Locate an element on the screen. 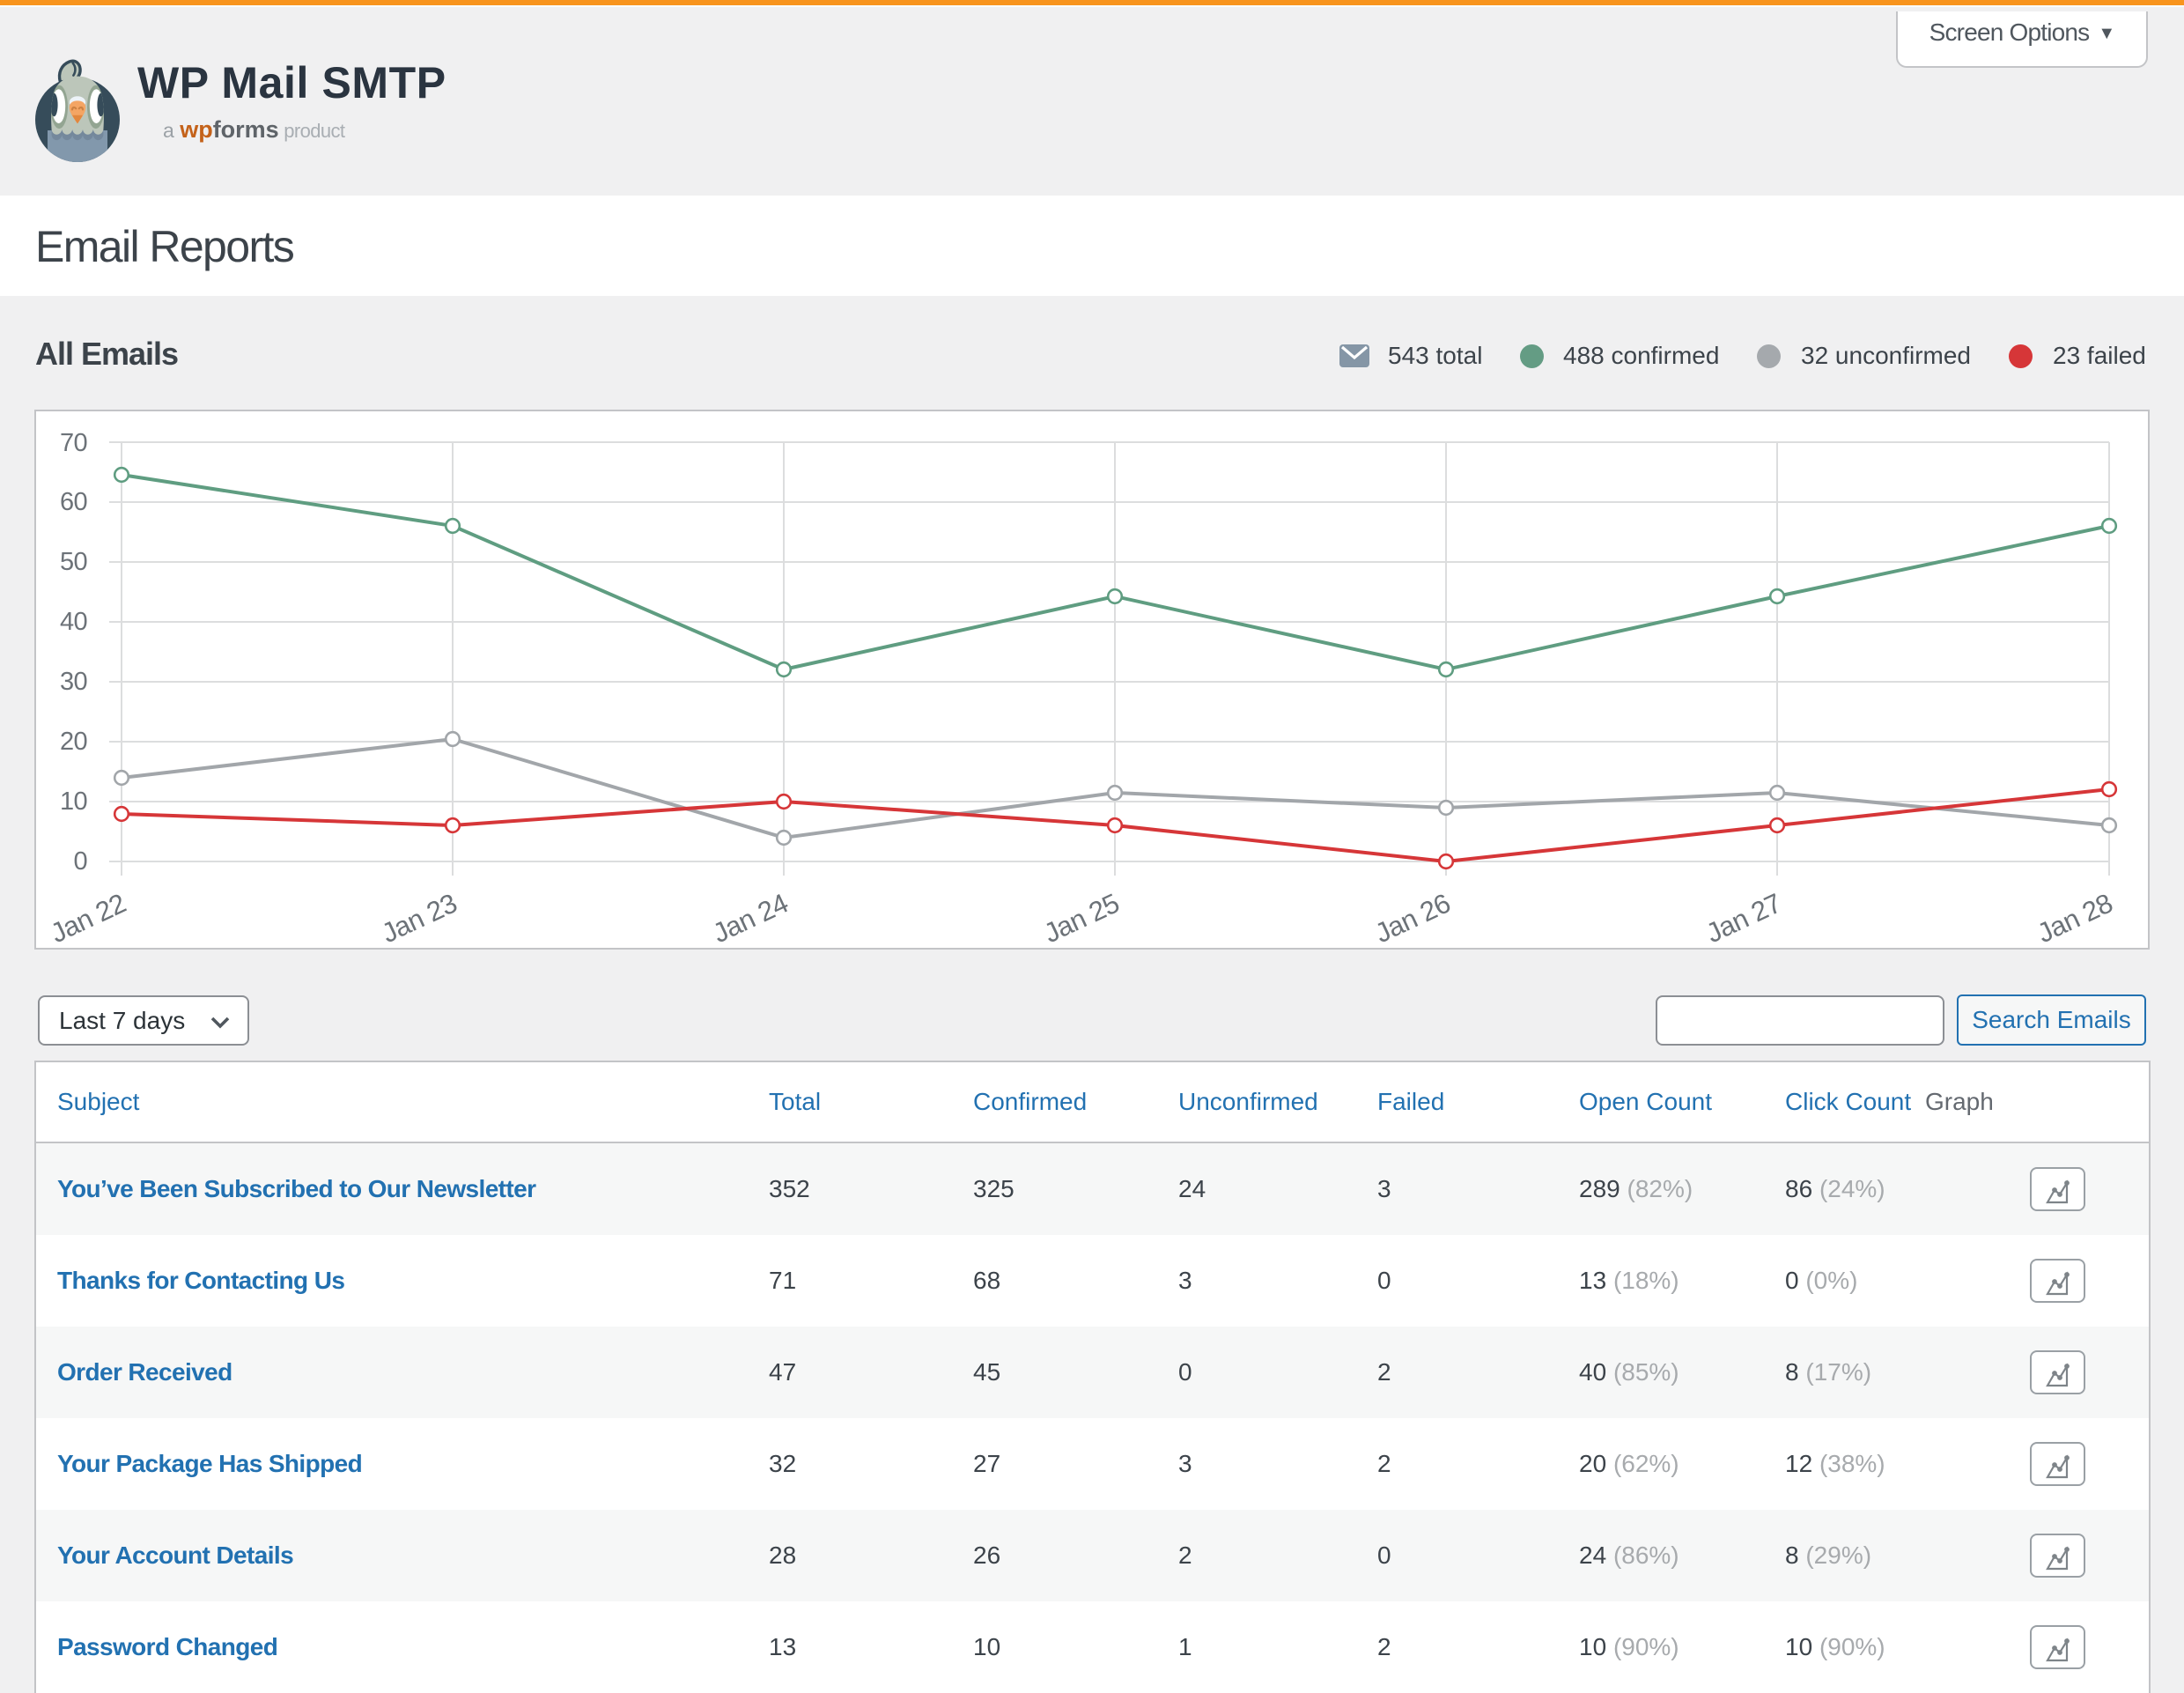 The image size is (2184, 1693). svg-text: 20 is located at coordinates (73, 742).